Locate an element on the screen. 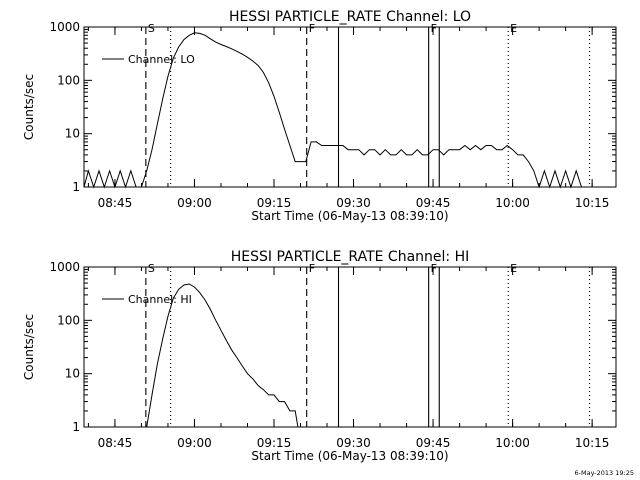  legend-label: Channel: HI is located at coordinates (160, 299).